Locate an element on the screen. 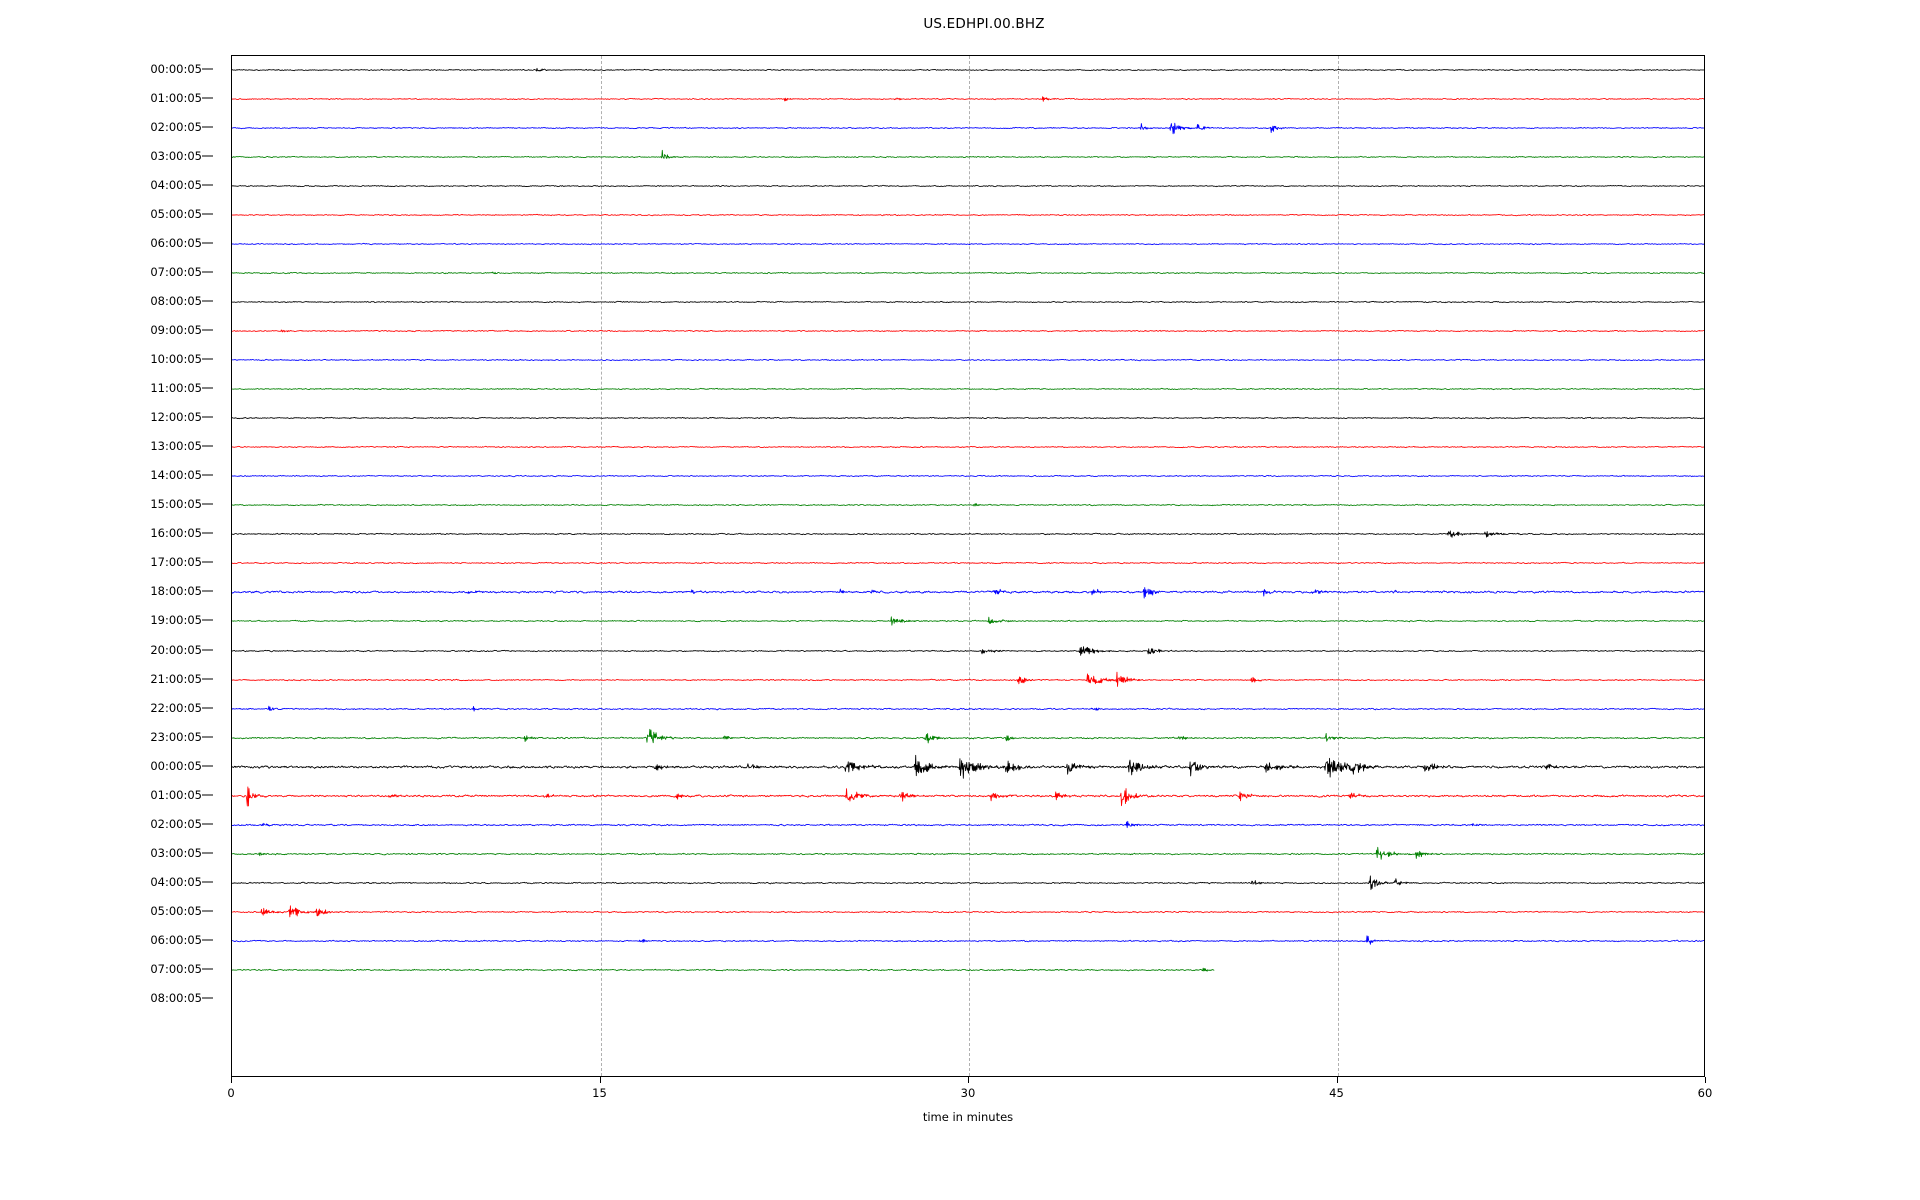 This screenshot has width=1920, height=1200. y-tick-label: 18:00:05 is located at coordinates (176, 591).